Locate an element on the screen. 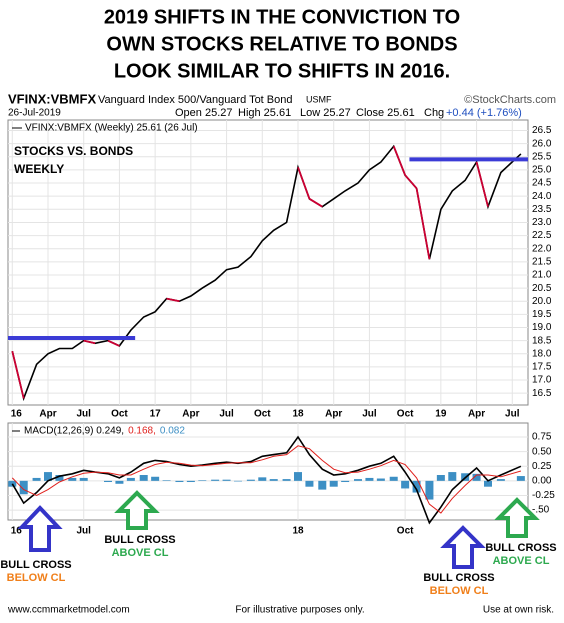  legend-label: MACD(12,26,9) 0.249, is located at coordinates (74, 431).